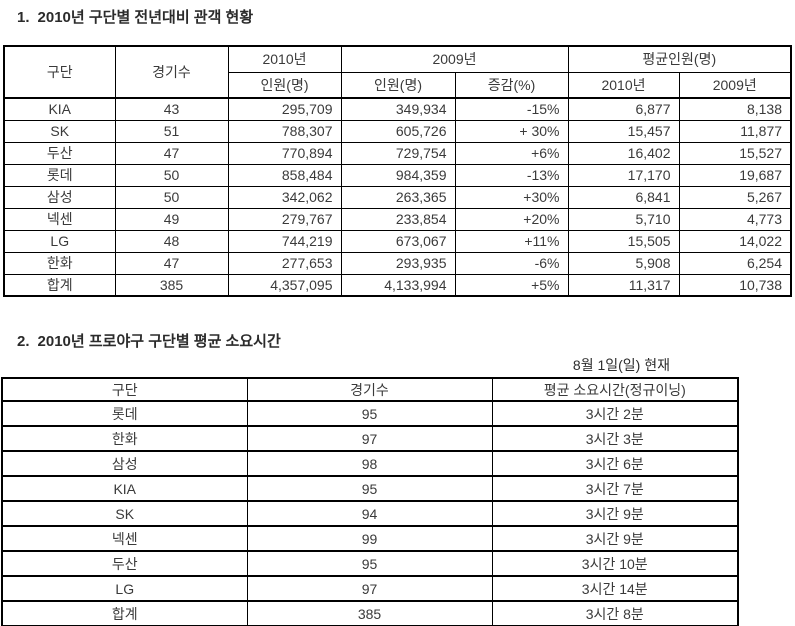 The width and height of the screenshot is (795, 626). Describe the element at coordinates (615, 588) in the screenshot. I see `cell-avg-time: 3시간 14분` at that location.